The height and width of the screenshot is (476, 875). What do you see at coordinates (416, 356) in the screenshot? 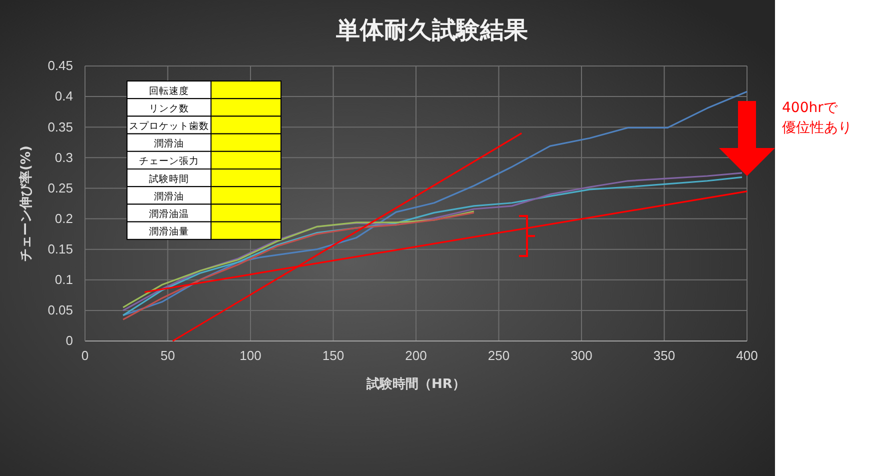
I see `x-tick-label: 200` at bounding box center [416, 356].